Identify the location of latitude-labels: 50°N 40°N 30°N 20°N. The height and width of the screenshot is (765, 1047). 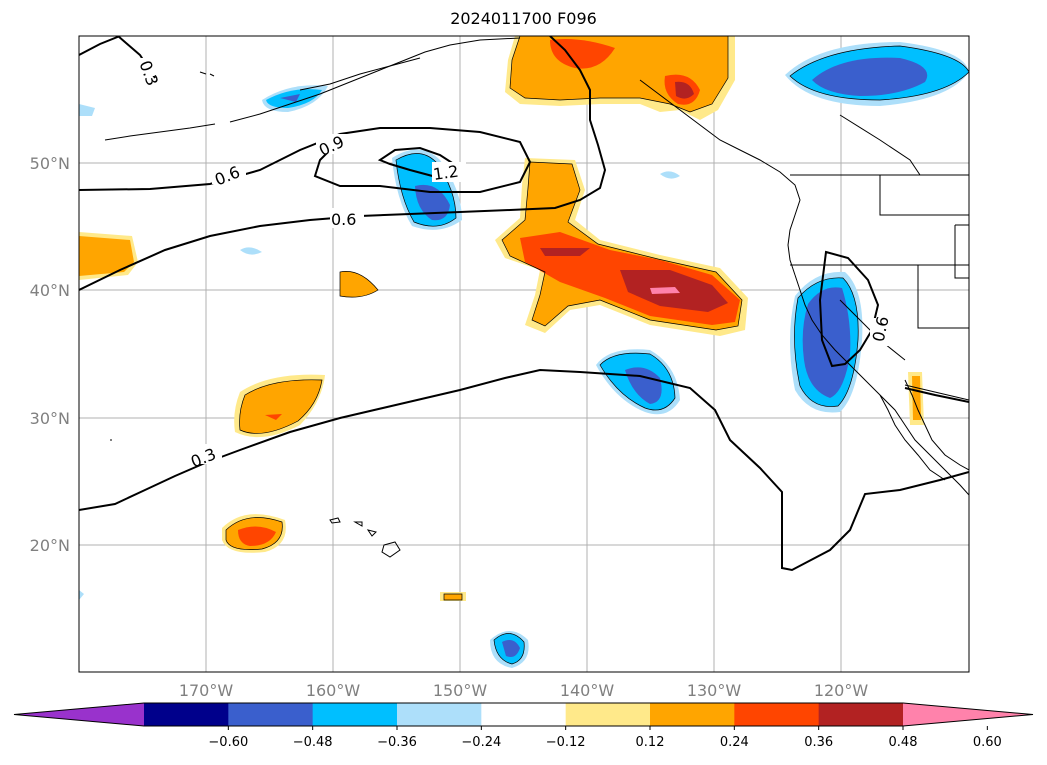
(50, 354).